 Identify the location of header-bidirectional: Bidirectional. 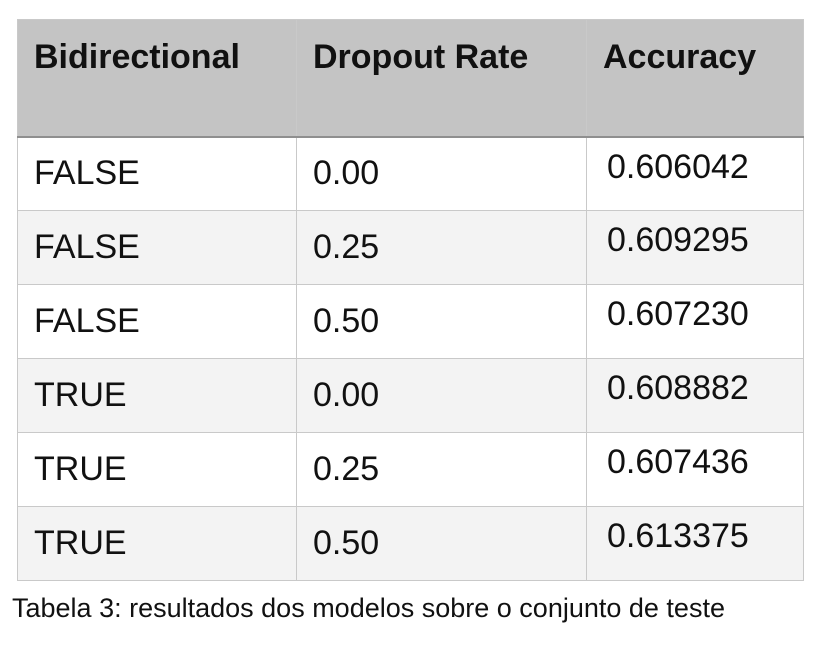
(157, 78).